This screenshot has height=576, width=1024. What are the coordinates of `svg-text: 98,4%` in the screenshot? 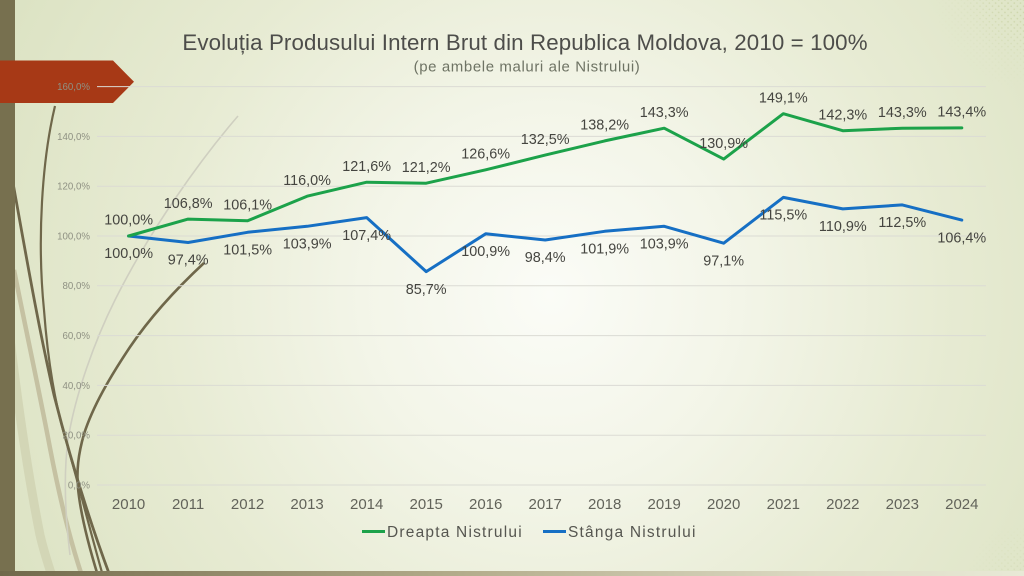 It's located at (545, 258).